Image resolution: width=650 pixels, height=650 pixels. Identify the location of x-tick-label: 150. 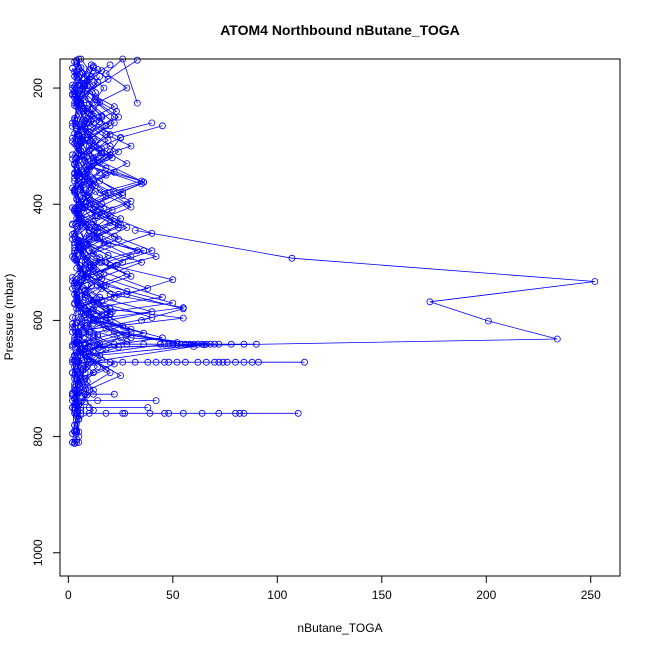
(382, 595).